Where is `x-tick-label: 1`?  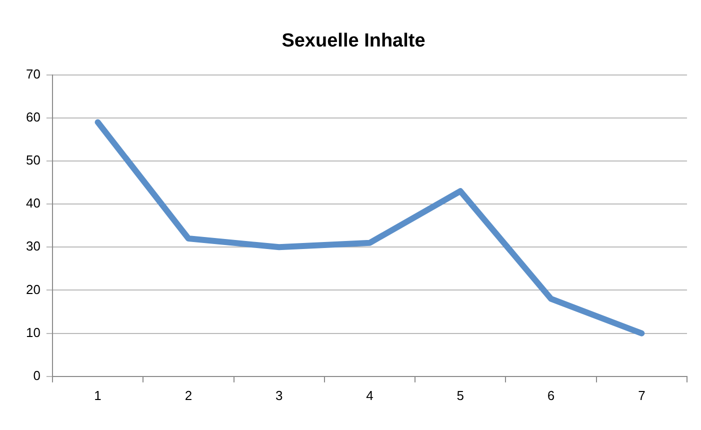
x-tick-label: 1 is located at coordinates (98, 395).